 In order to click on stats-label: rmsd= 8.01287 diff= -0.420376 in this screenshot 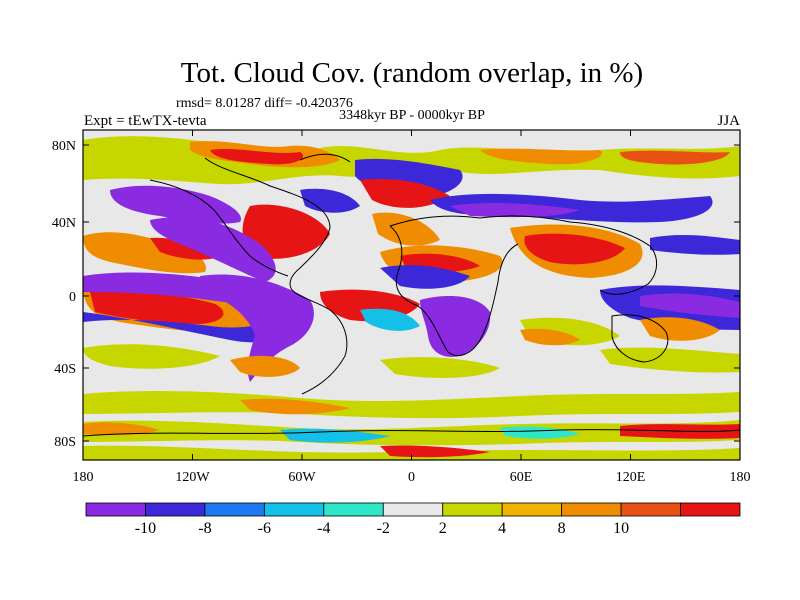, I will do `click(264, 103)`.